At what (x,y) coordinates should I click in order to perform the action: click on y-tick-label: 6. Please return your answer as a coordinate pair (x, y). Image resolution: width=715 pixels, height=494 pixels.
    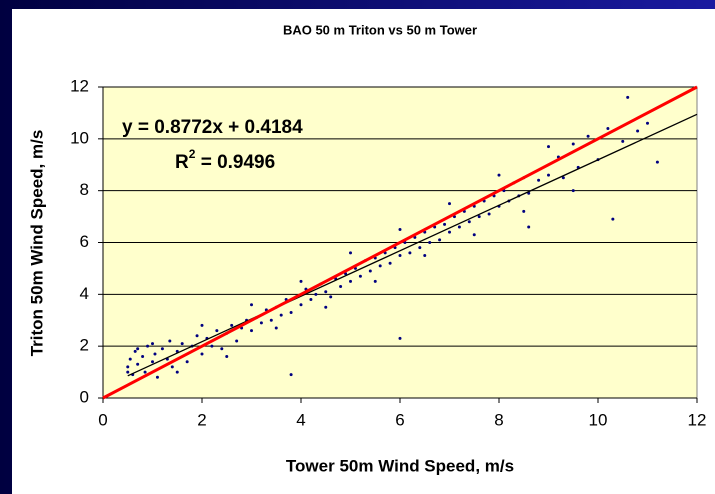
    Looking at the image, I should click on (84, 241).